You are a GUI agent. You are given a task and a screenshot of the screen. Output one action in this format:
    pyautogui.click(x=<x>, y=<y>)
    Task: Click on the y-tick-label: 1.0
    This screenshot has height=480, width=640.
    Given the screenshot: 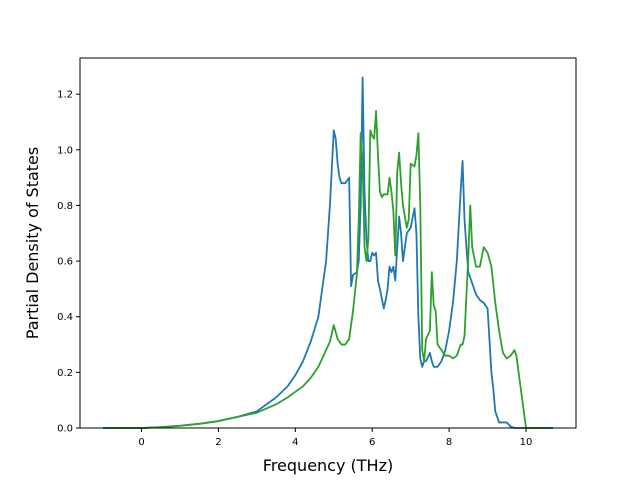 What is the action you would take?
    pyautogui.click(x=65, y=150)
    